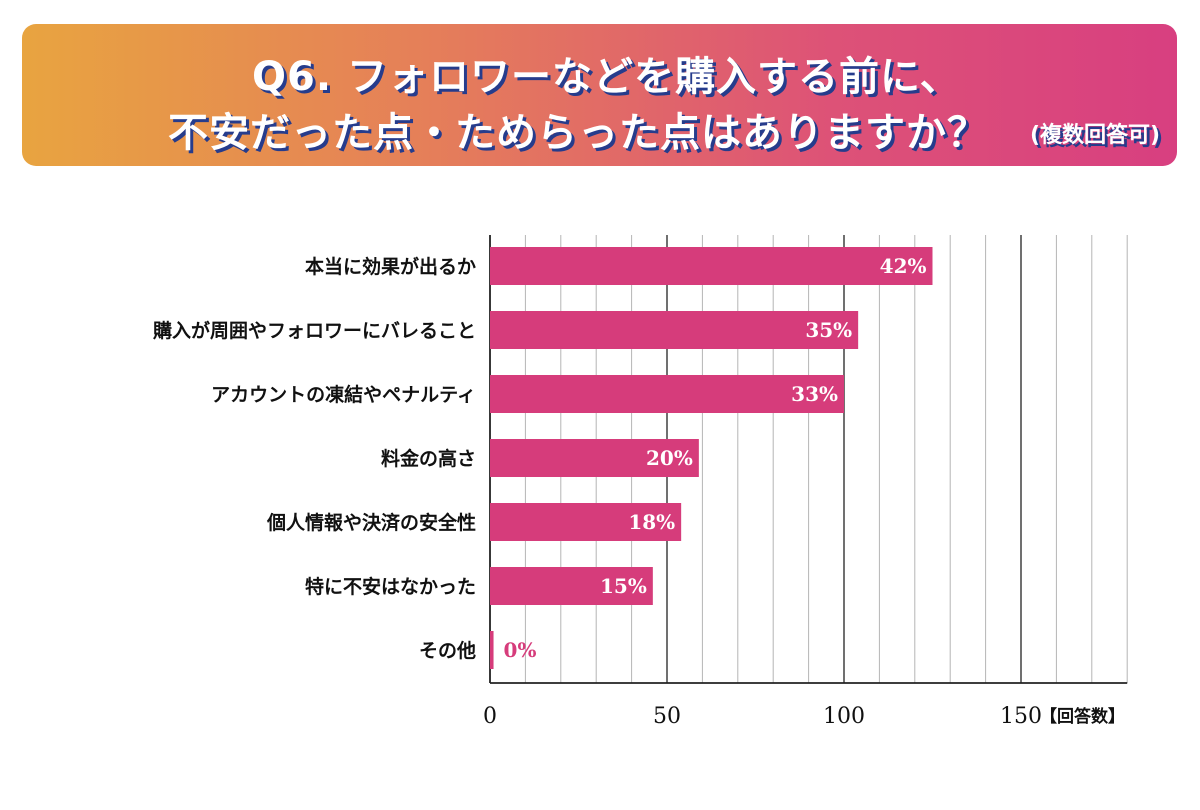  Describe the element at coordinates (669, 458) in the screenshot. I see `bar-value-label: 20%` at that location.